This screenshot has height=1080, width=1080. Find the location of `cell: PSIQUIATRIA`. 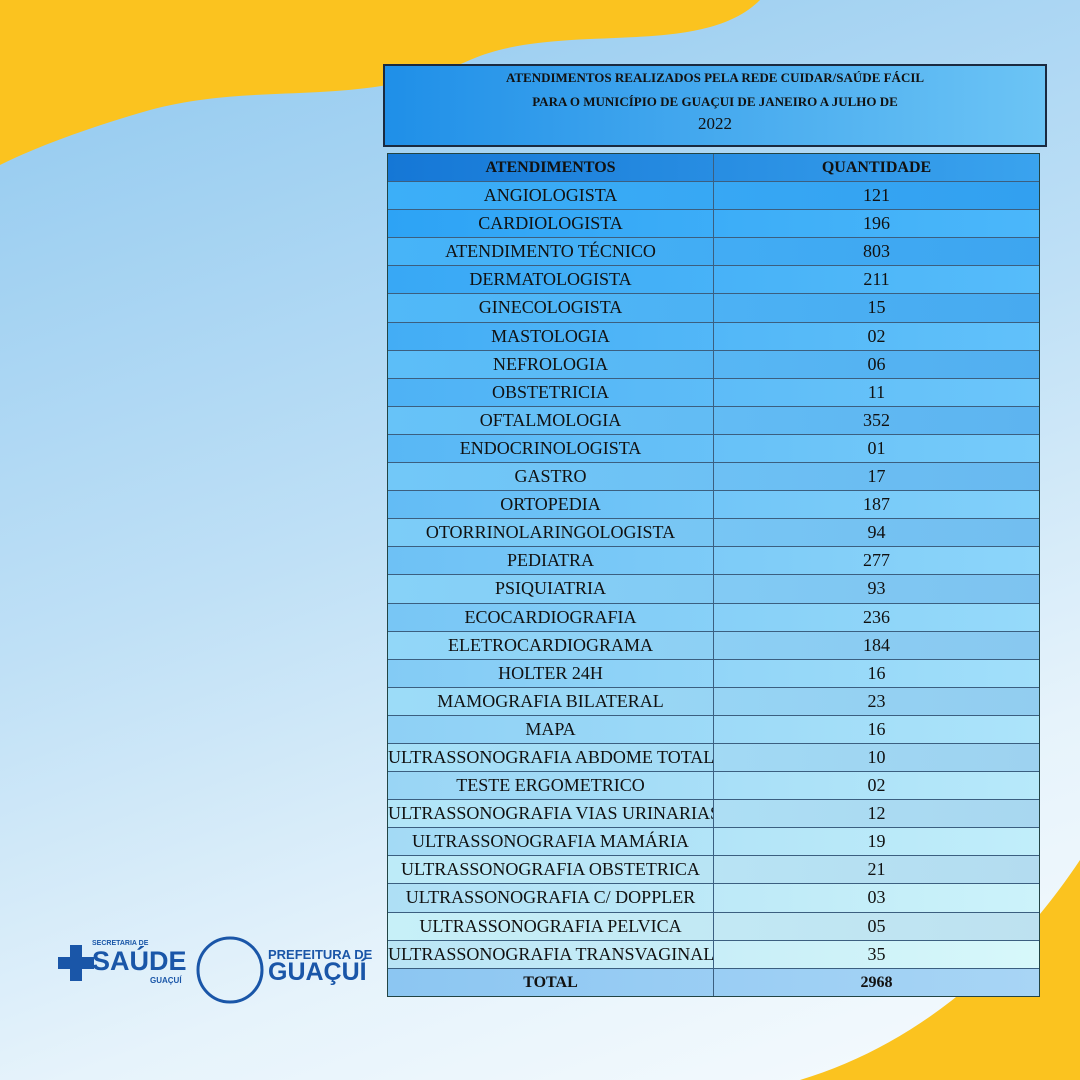

cell: PSIQUIATRIA is located at coordinates (551, 589).